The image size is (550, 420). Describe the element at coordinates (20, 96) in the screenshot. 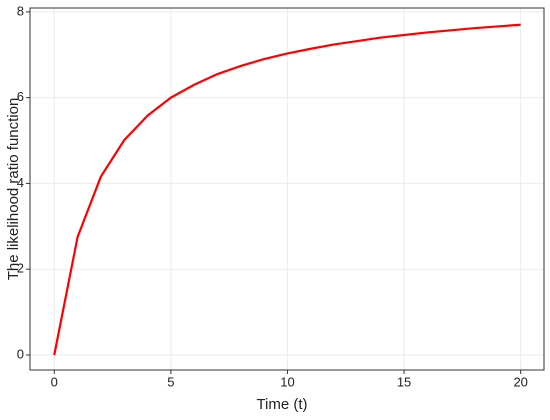

I see `y-tick-label: 6` at that location.